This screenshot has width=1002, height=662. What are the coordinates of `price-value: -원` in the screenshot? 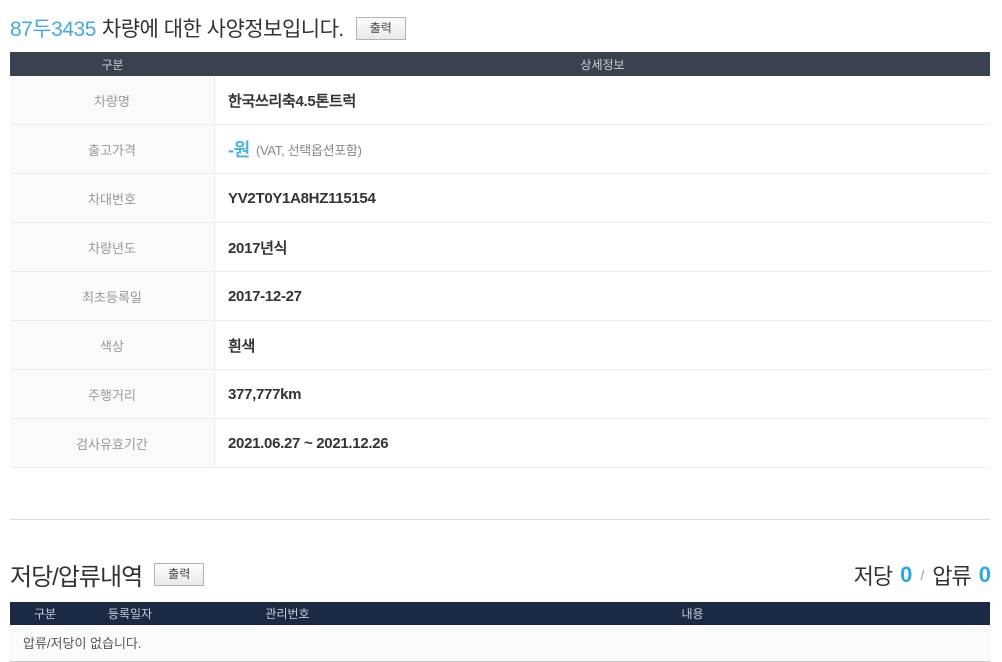 It's located at (239, 150).